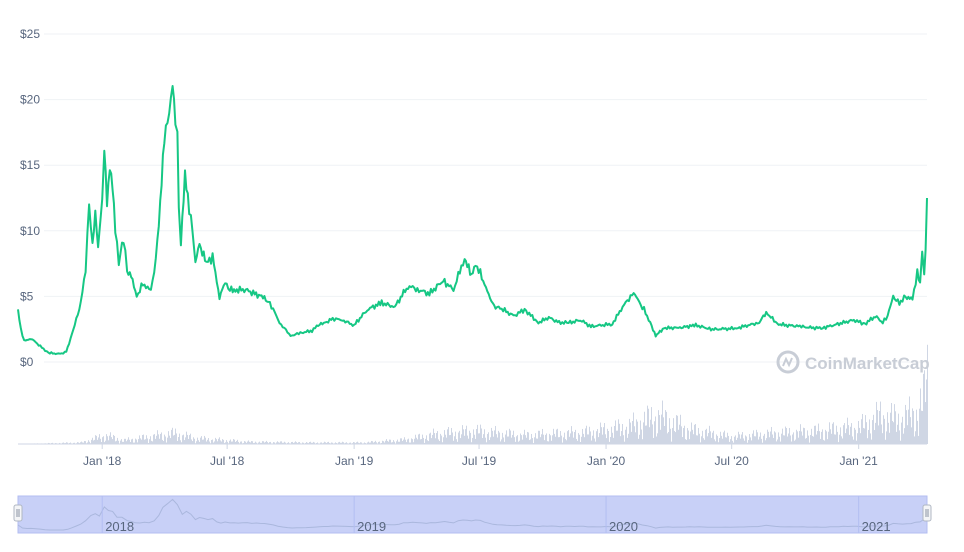 The image size is (964, 552). Describe the element at coordinates (479, 461) in the screenshot. I see `x-tick-label: Jul '19` at that location.